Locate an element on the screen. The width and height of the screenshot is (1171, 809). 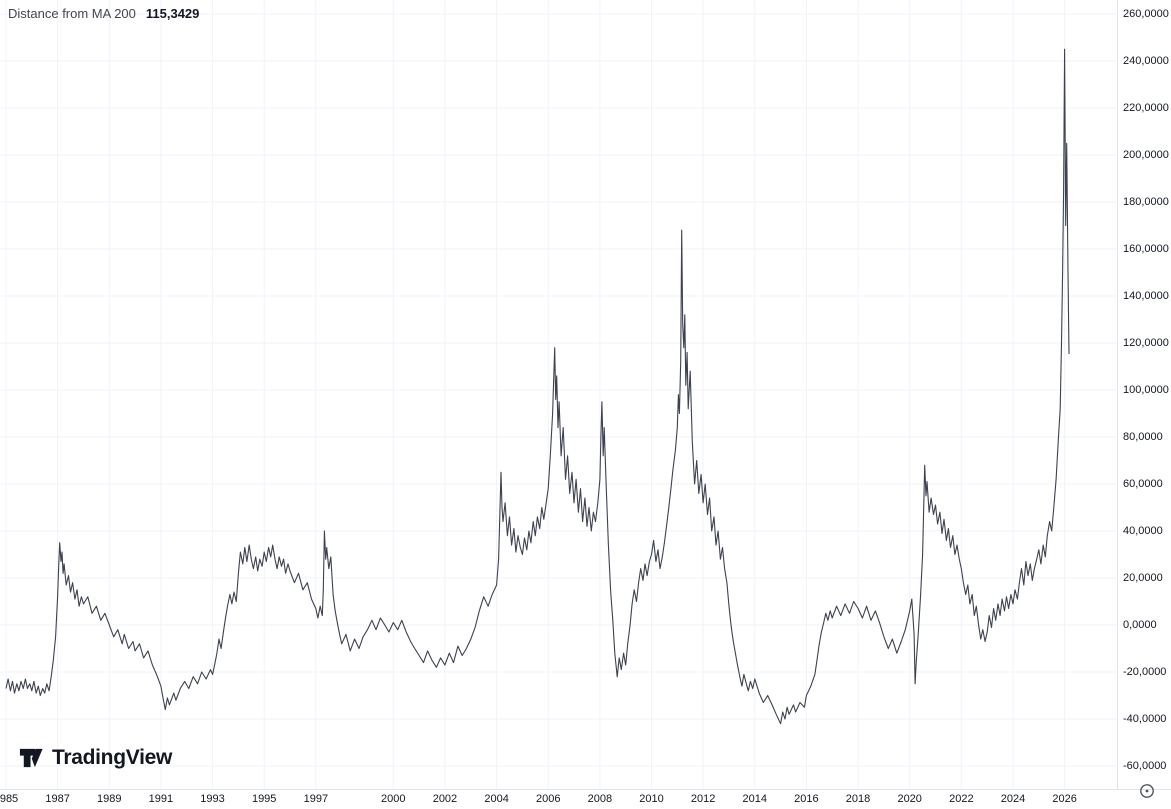
time-axis-label: 2022 is located at coordinates (961, 799).